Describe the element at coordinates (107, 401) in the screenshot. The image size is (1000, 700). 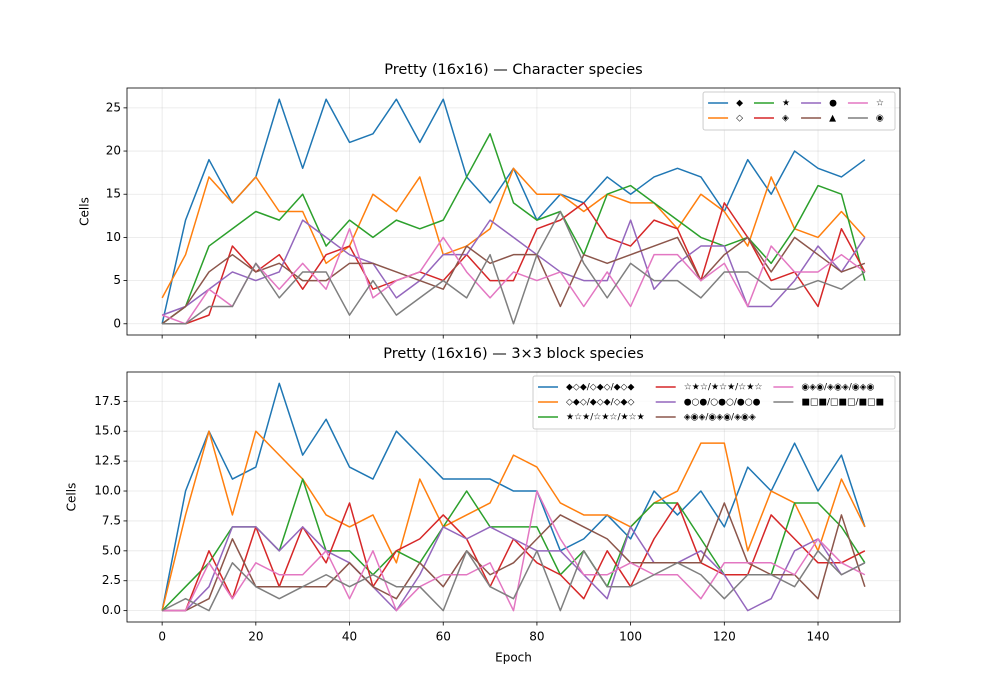
I see `y-tick-label: 17.5` at that location.